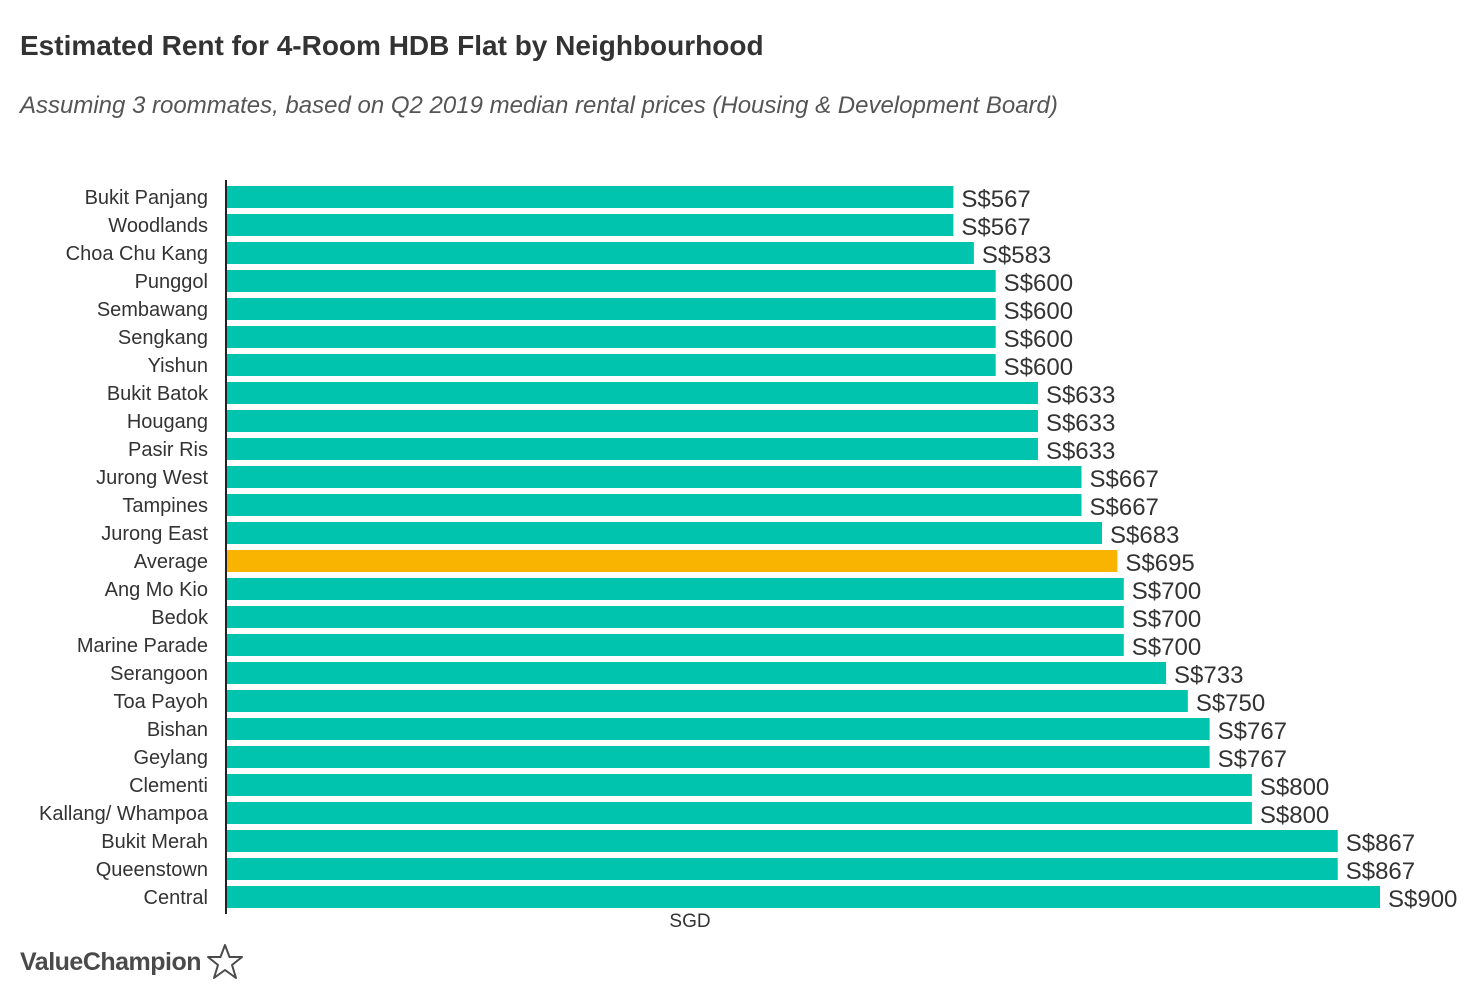 This screenshot has height=1008, width=1472. Describe the element at coordinates (142, 646) in the screenshot. I see `category-label: Marine Parade` at that location.